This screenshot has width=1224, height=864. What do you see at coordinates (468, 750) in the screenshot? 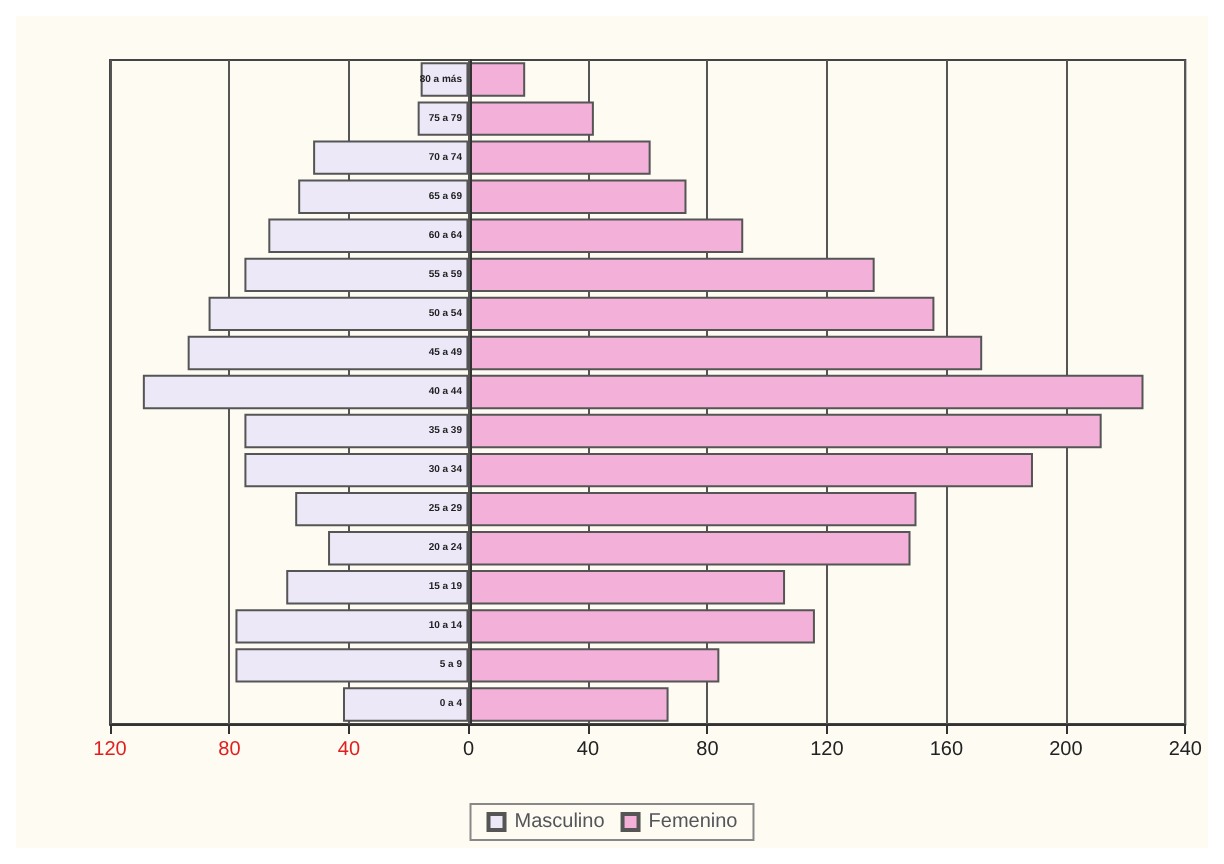
I see `x-tick-label: 0` at bounding box center [468, 750].